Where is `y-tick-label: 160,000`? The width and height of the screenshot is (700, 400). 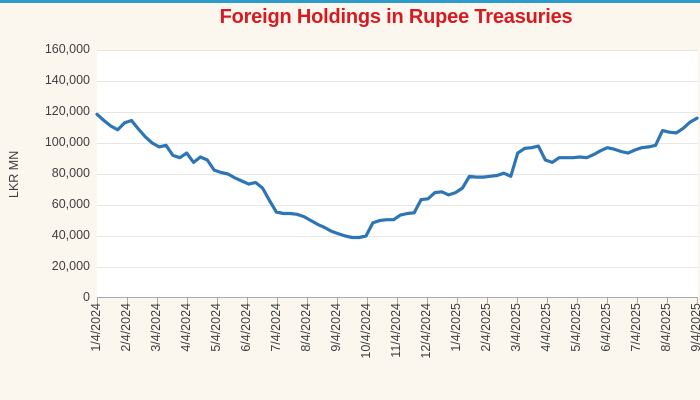 y-tick-label: 160,000 is located at coordinates (67, 49).